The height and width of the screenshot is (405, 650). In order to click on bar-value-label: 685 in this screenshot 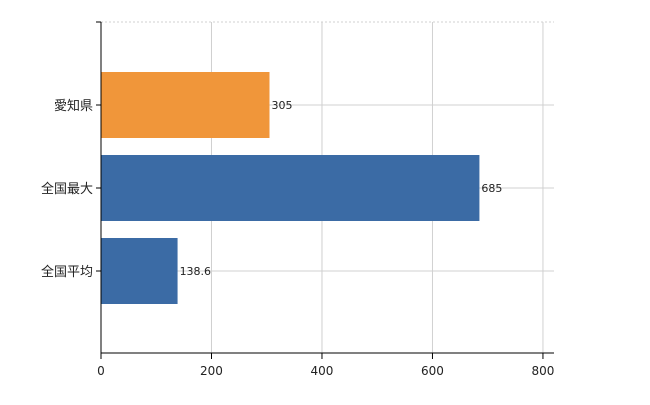, I will do `click(491, 188)`.